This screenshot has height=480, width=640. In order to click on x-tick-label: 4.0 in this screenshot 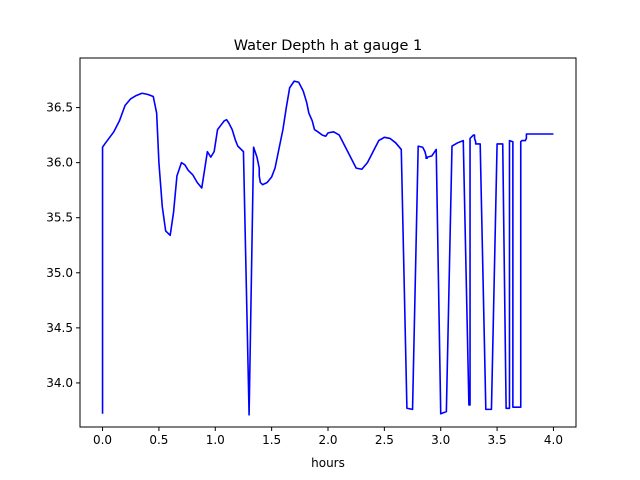, I will do `click(553, 440)`.